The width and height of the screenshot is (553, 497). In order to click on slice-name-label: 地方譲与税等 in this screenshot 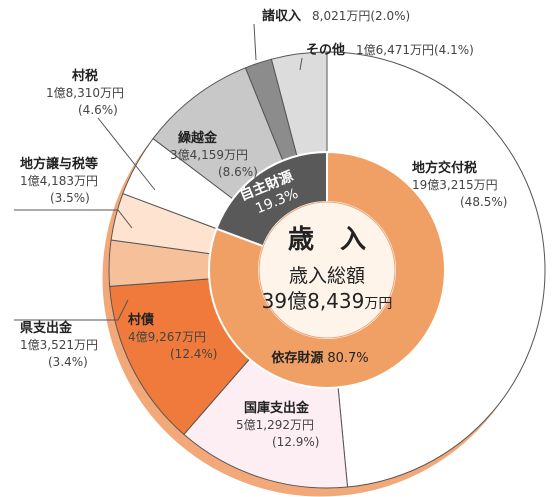, I will do `click(59, 164)`.